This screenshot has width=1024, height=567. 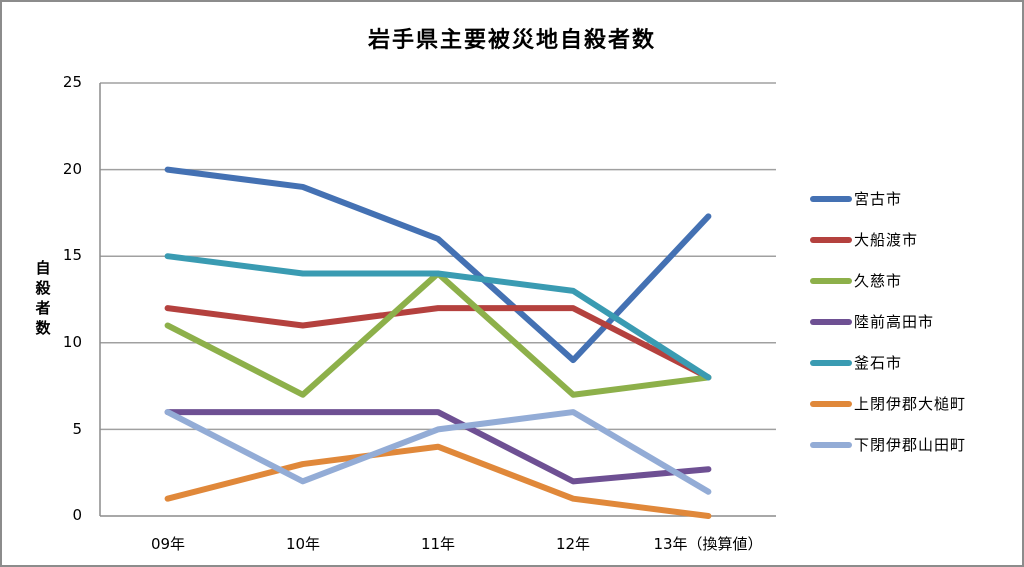 What do you see at coordinates (878, 281) in the screenshot?
I see `legend-label: 久慈市` at bounding box center [878, 281].